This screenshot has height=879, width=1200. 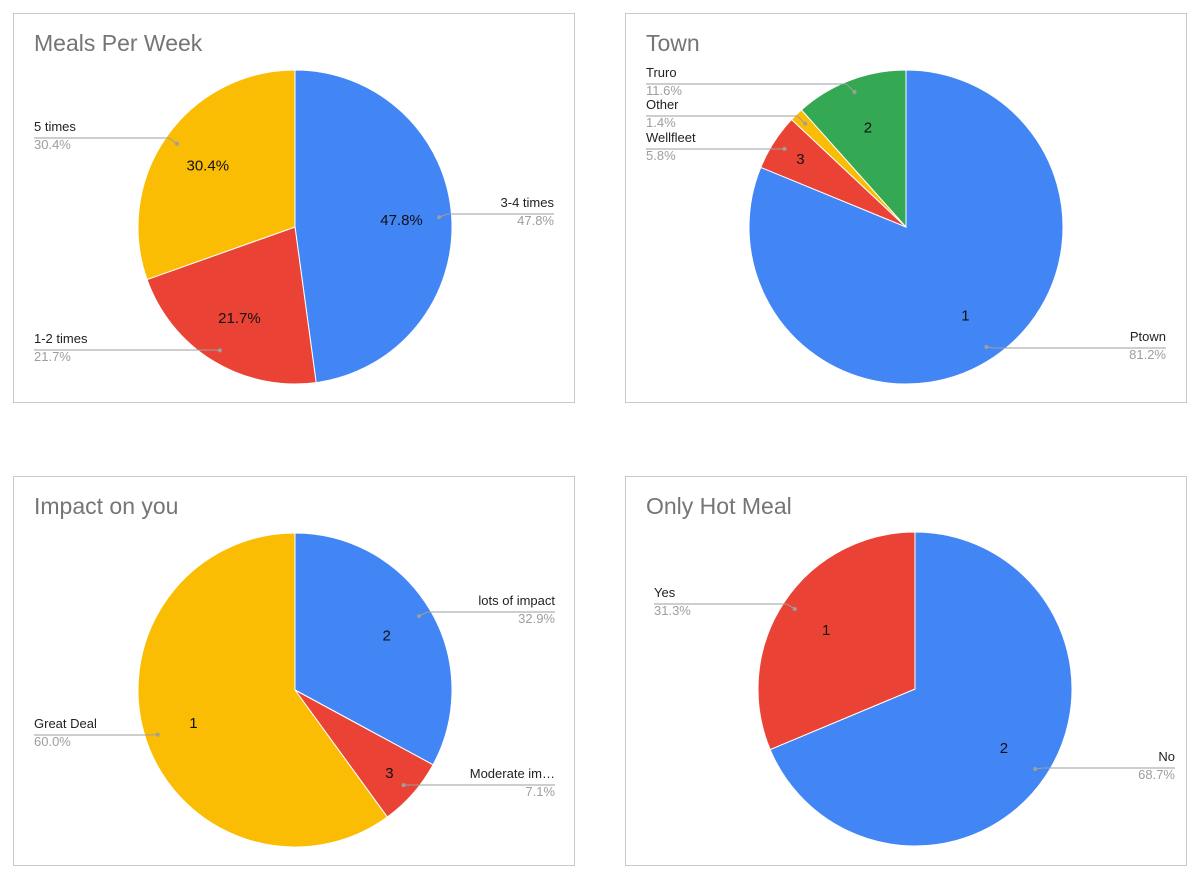 I want to click on legend-label: 3-4 times, so click(x=528, y=202).